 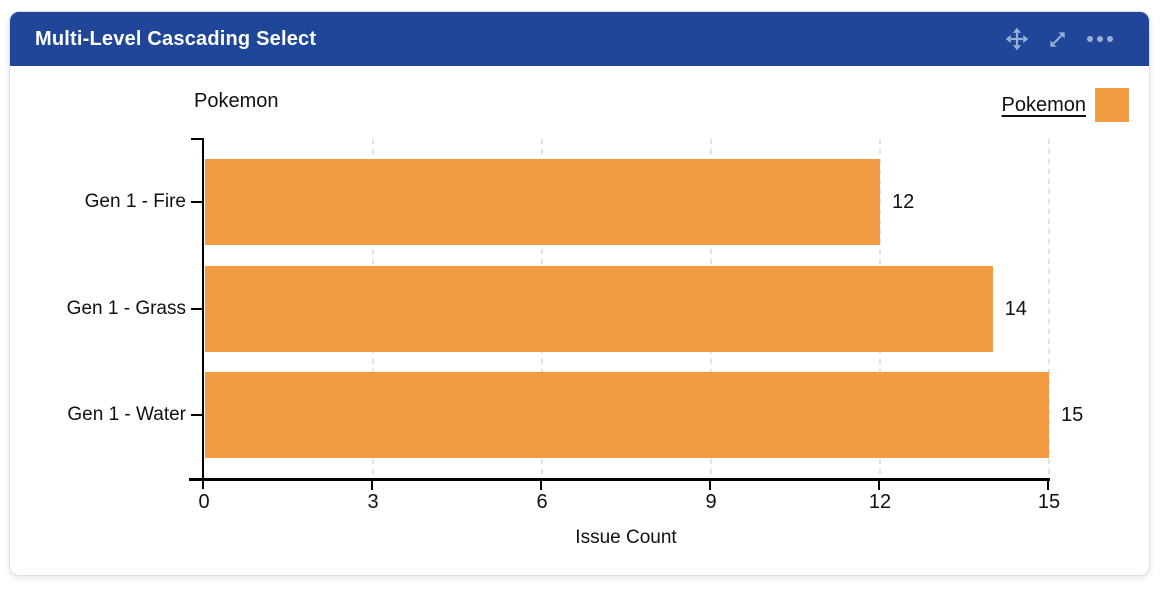 What do you see at coordinates (619, 479) in the screenshot?
I see `x-axis-line` at bounding box center [619, 479].